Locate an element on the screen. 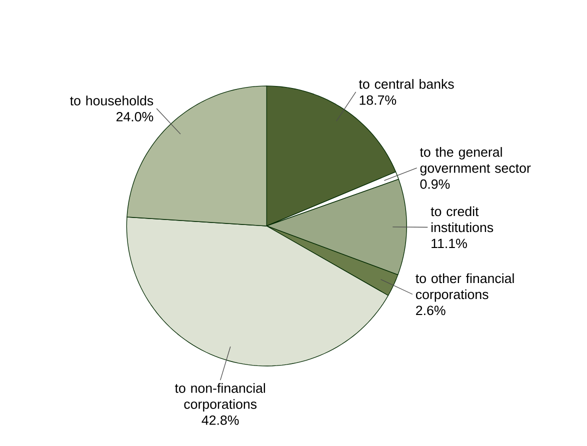  data-label: 2.6% is located at coordinates (431, 311).